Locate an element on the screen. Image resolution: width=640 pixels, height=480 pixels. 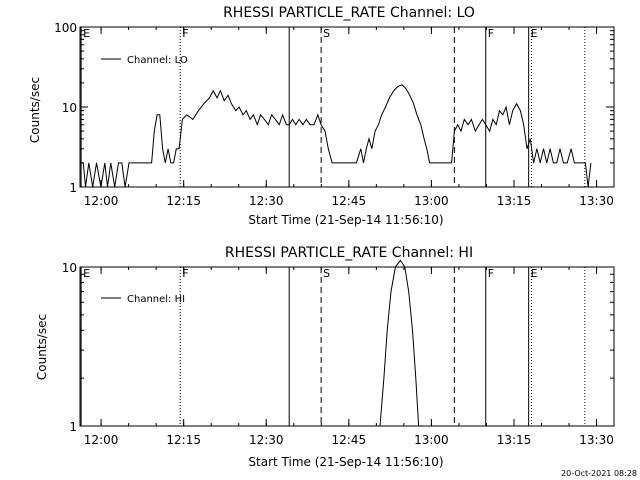
series-line is located at coordinates (399, 343).